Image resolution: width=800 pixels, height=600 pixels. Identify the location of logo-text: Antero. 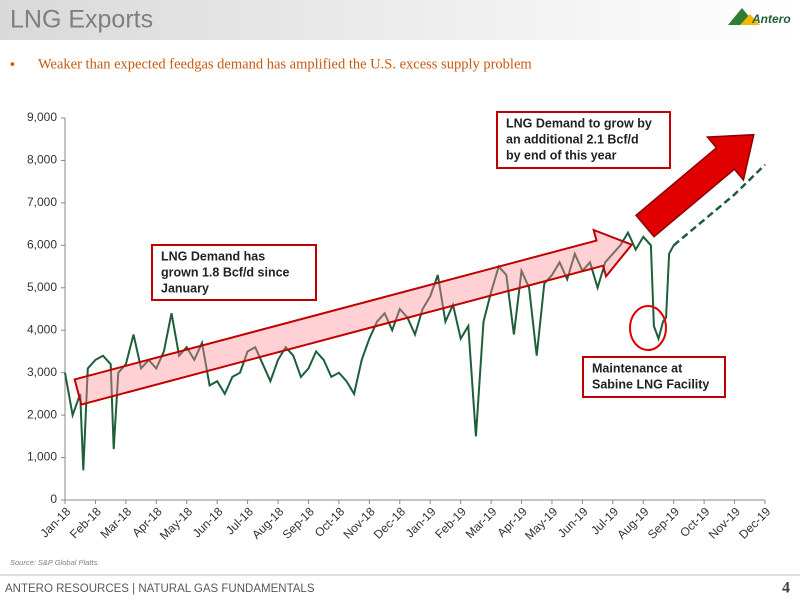
(771, 19).